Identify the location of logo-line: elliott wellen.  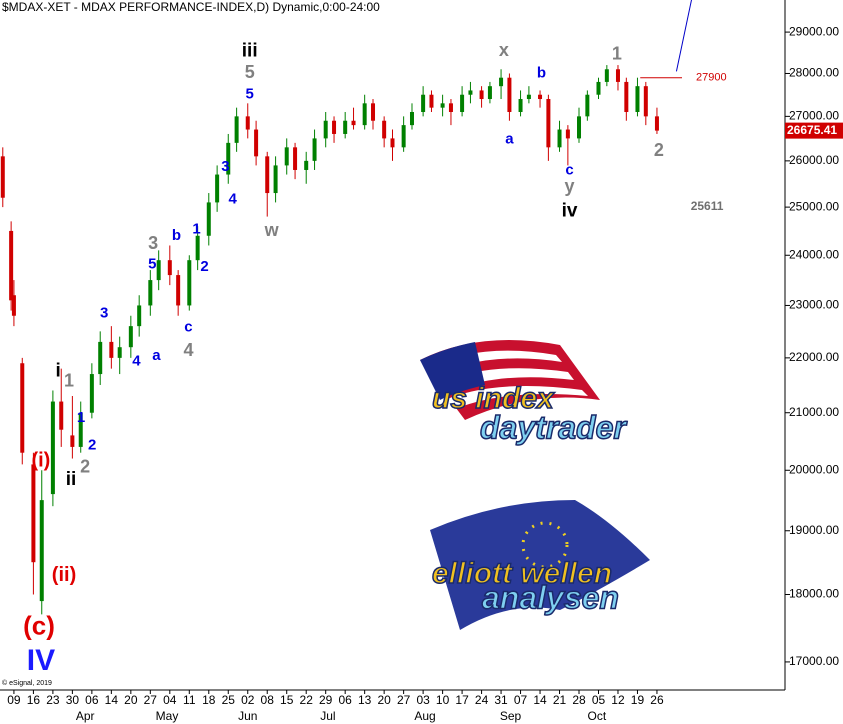
(522, 573).